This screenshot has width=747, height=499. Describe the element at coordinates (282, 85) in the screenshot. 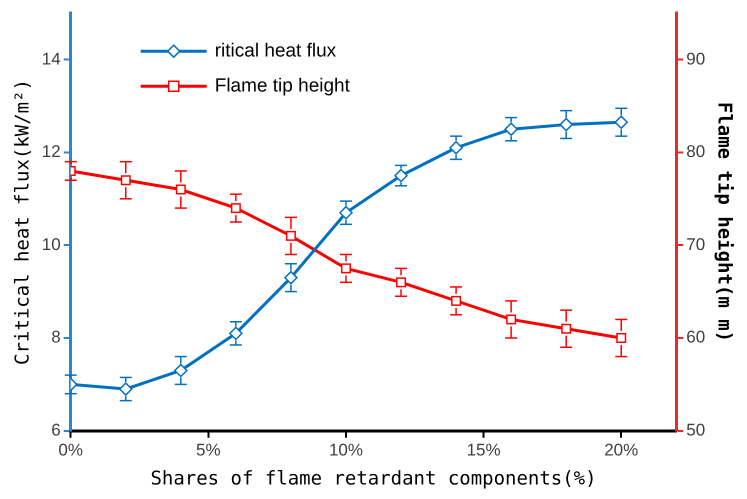

I see `legend-label: Flame tip height` at that location.